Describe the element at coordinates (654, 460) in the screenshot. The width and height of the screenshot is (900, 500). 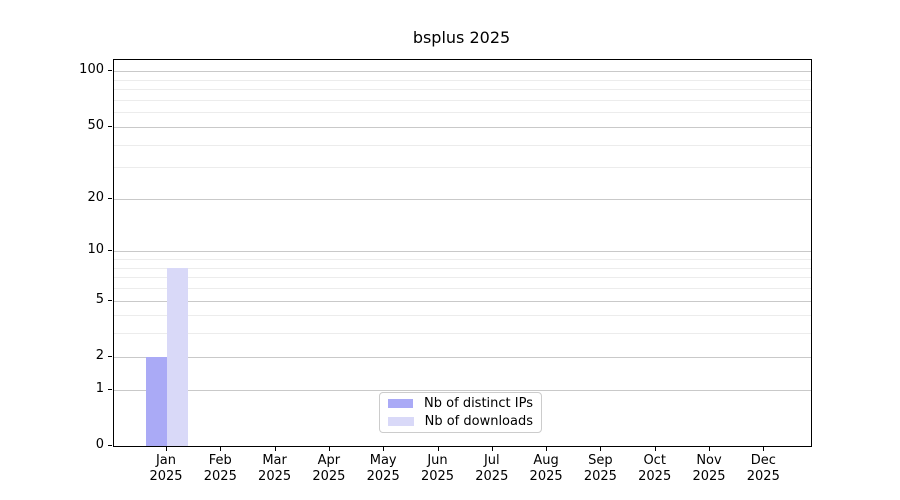
I see `x-tick-month: Oct` at that location.